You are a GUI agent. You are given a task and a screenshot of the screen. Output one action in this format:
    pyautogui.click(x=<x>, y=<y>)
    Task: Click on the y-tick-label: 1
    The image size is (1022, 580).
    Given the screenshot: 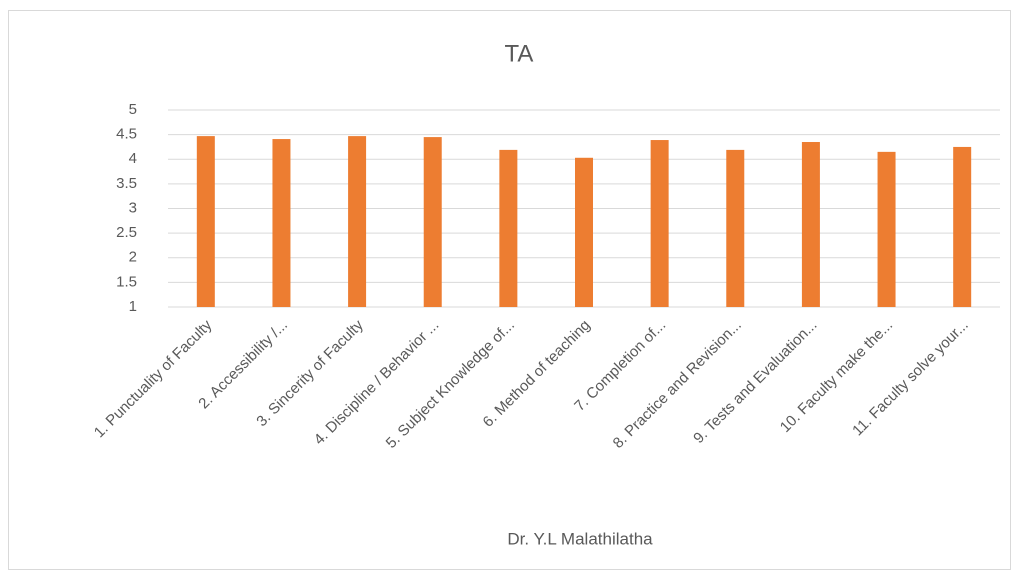 What is the action you would take?
    pyautogui.click(x=133, y=306)
    